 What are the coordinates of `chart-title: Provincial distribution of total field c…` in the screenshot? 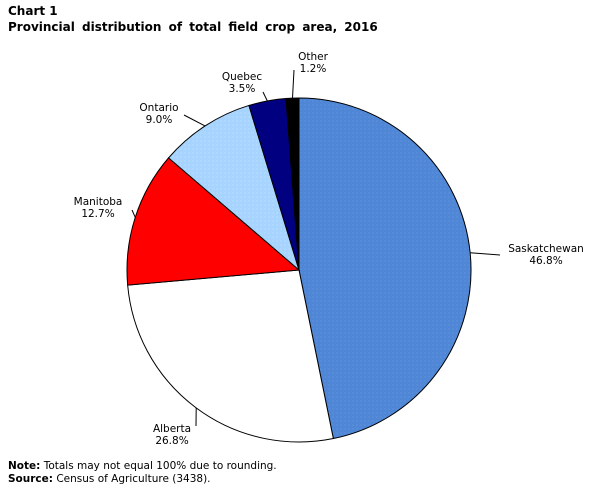 It's located at (193, 27).